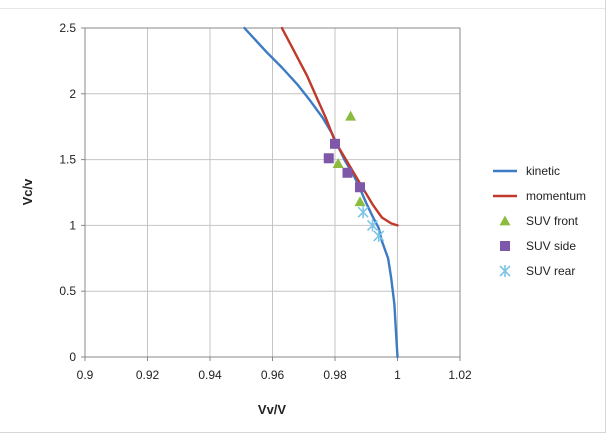 This screenshot has height=433, width=606. Describe the element at coordinates (85, 375) in the screenshot. I see `x-tick-label: 0.9` at that location.